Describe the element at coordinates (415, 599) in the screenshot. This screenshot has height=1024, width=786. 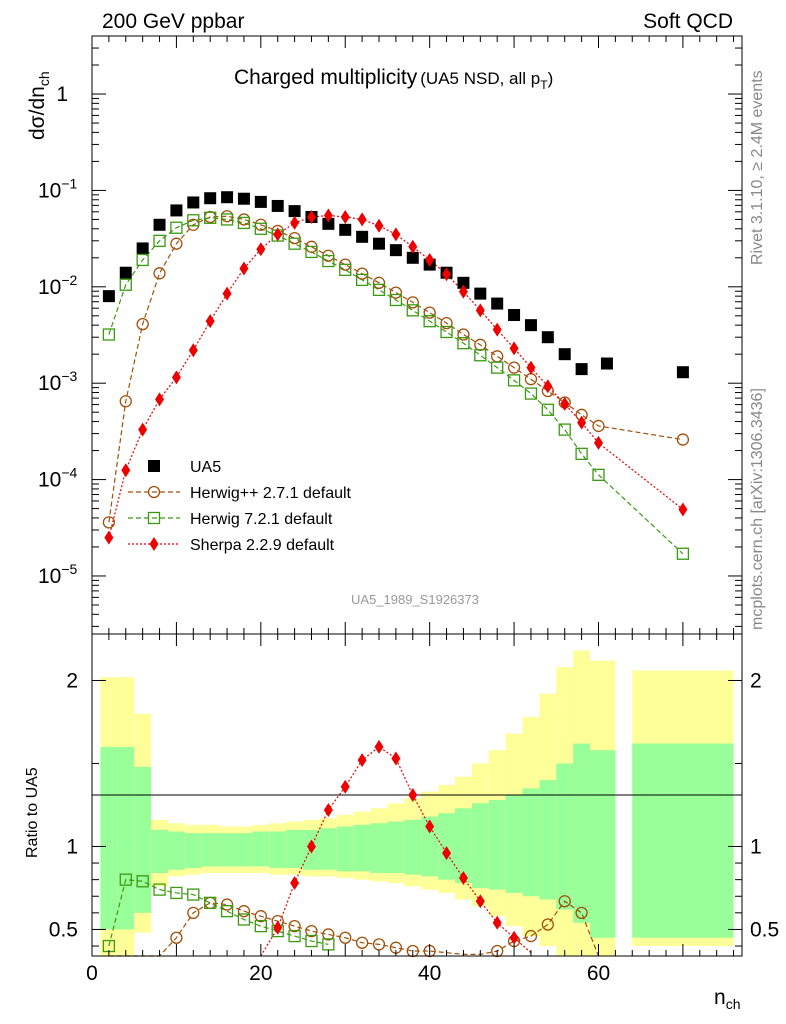
I see `analysis-watermark: UA5_1989_S1926373` at that location.